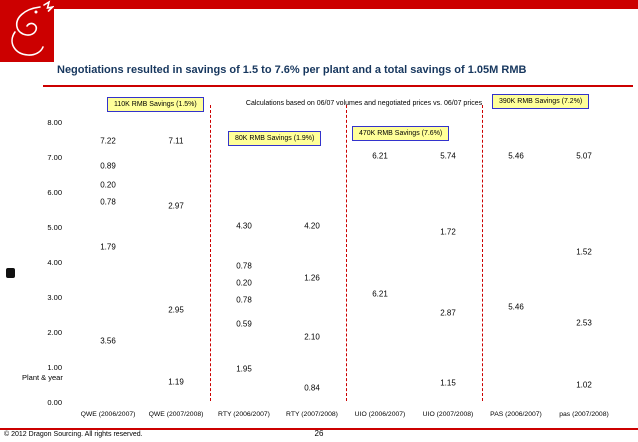  Describe the element at coordinates (244, 226) in the screenshot. I see `bar-total-label: 4.30` at that location.